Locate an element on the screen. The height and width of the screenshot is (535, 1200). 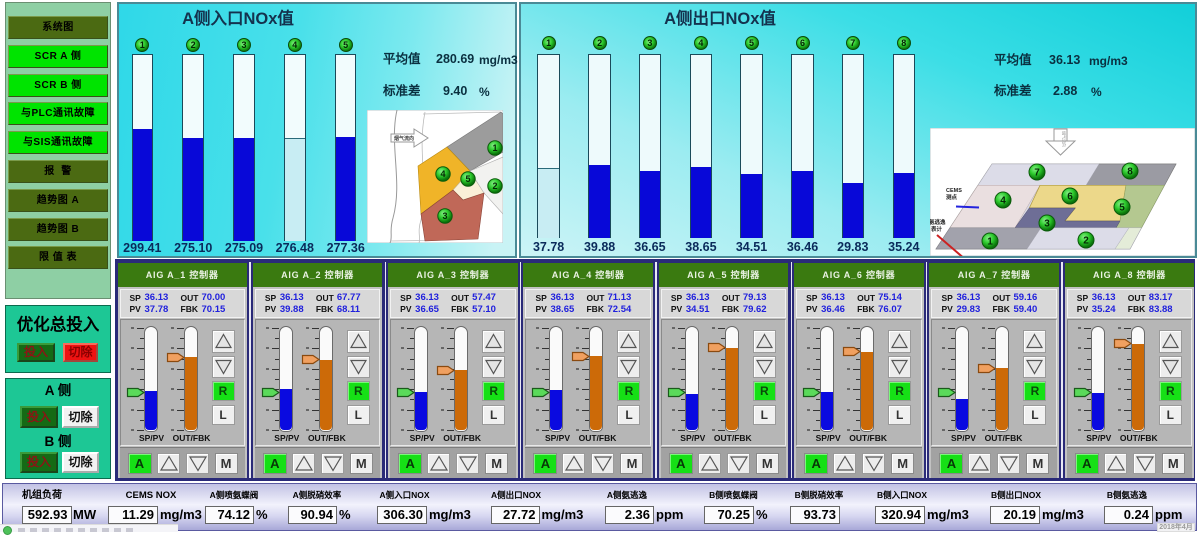
svg-text: CEMS is located at coordinates (954, 191).